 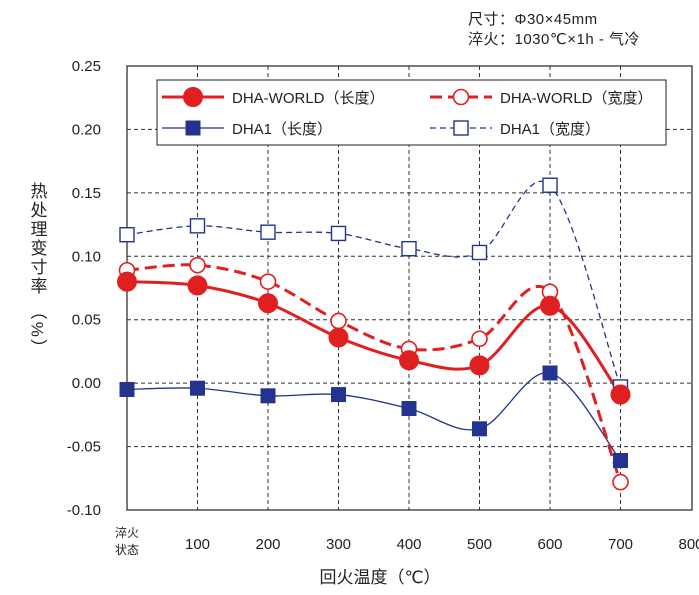 What do you see at coordinates (86, 66) in the screenshot?
I see `y-tick-label: 0.25` at bounding box center [86, 66].